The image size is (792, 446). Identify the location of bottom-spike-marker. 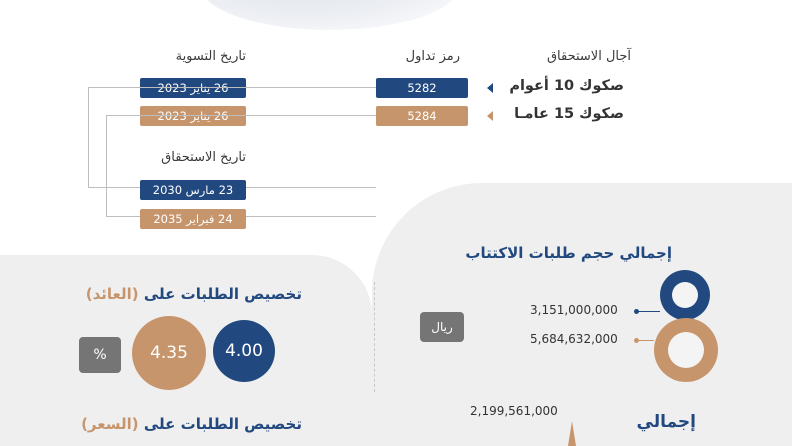
(572, 433).